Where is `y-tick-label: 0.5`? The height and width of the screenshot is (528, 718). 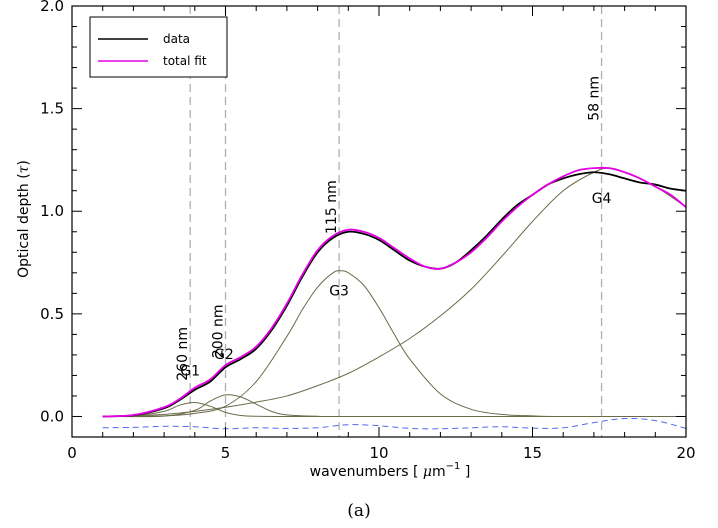 y-tick-label: 0.5 is located at coordinates (52, 314).